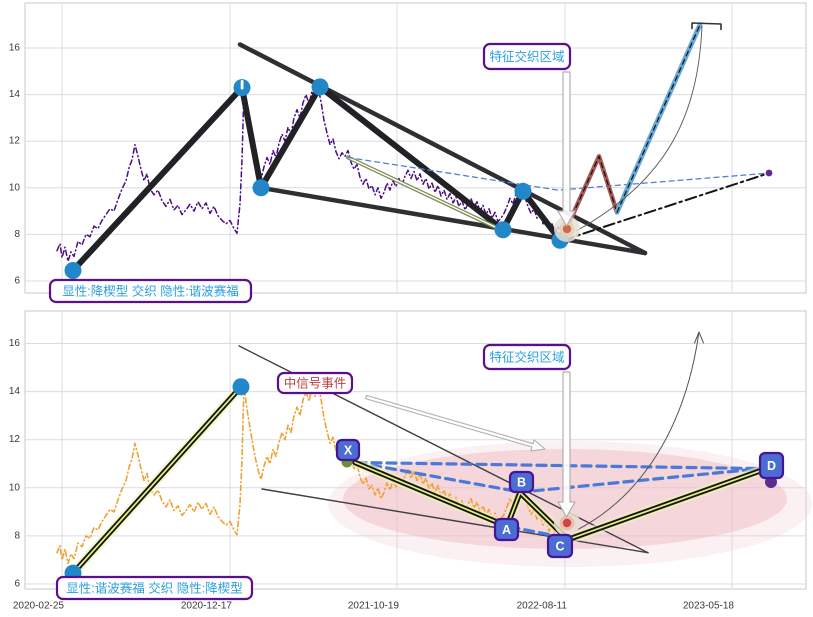  I want to click on point-label-d-box, so click(771, 465).